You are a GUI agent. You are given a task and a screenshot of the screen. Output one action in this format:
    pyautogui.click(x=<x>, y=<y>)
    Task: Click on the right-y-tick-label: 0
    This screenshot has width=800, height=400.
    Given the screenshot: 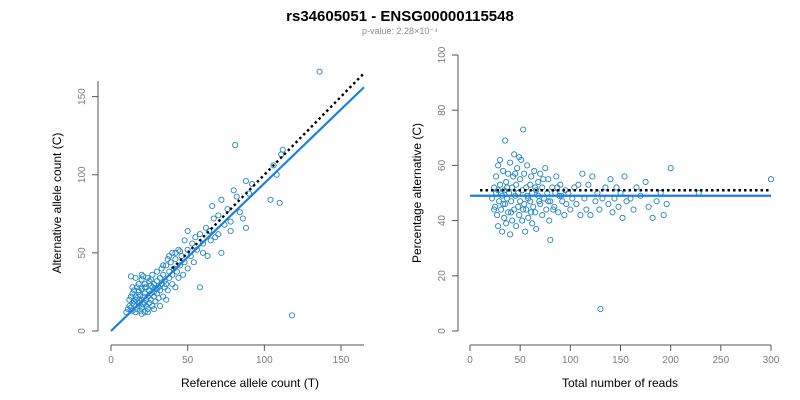 What is the action you would take?
    pyautogui.click(x=442, y=331)
    